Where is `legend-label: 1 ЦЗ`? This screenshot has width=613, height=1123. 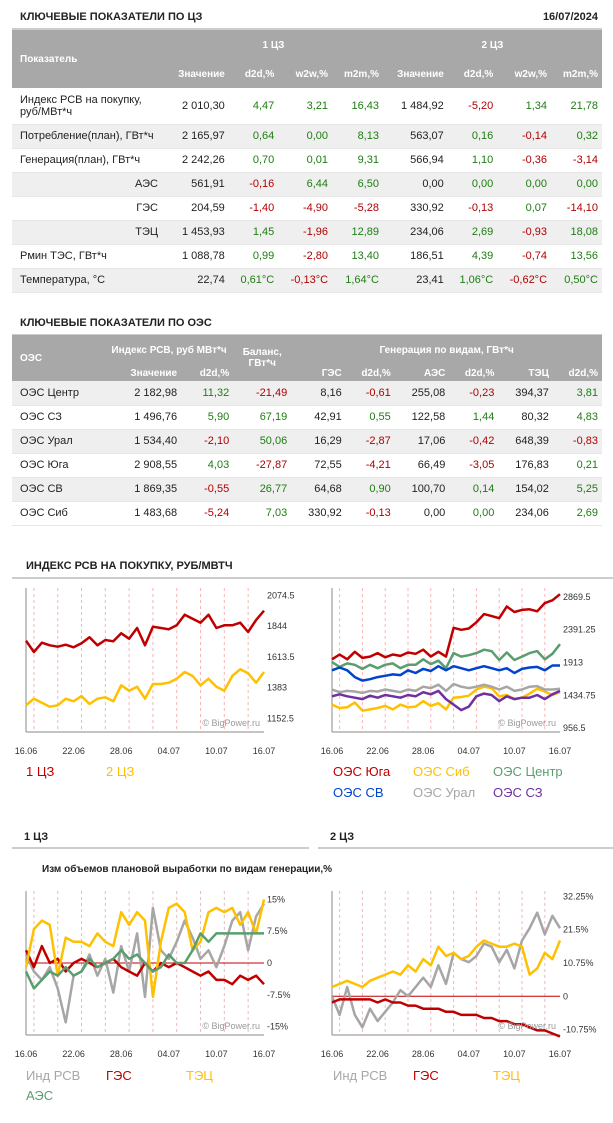
legend-label: 1 ЦЗ is located at coordinates (40, 771).